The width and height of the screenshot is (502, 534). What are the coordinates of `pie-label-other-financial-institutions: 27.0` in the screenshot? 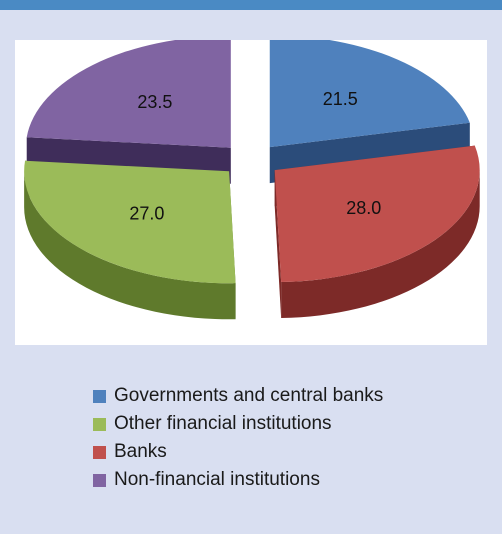 It's located at (146, 213).